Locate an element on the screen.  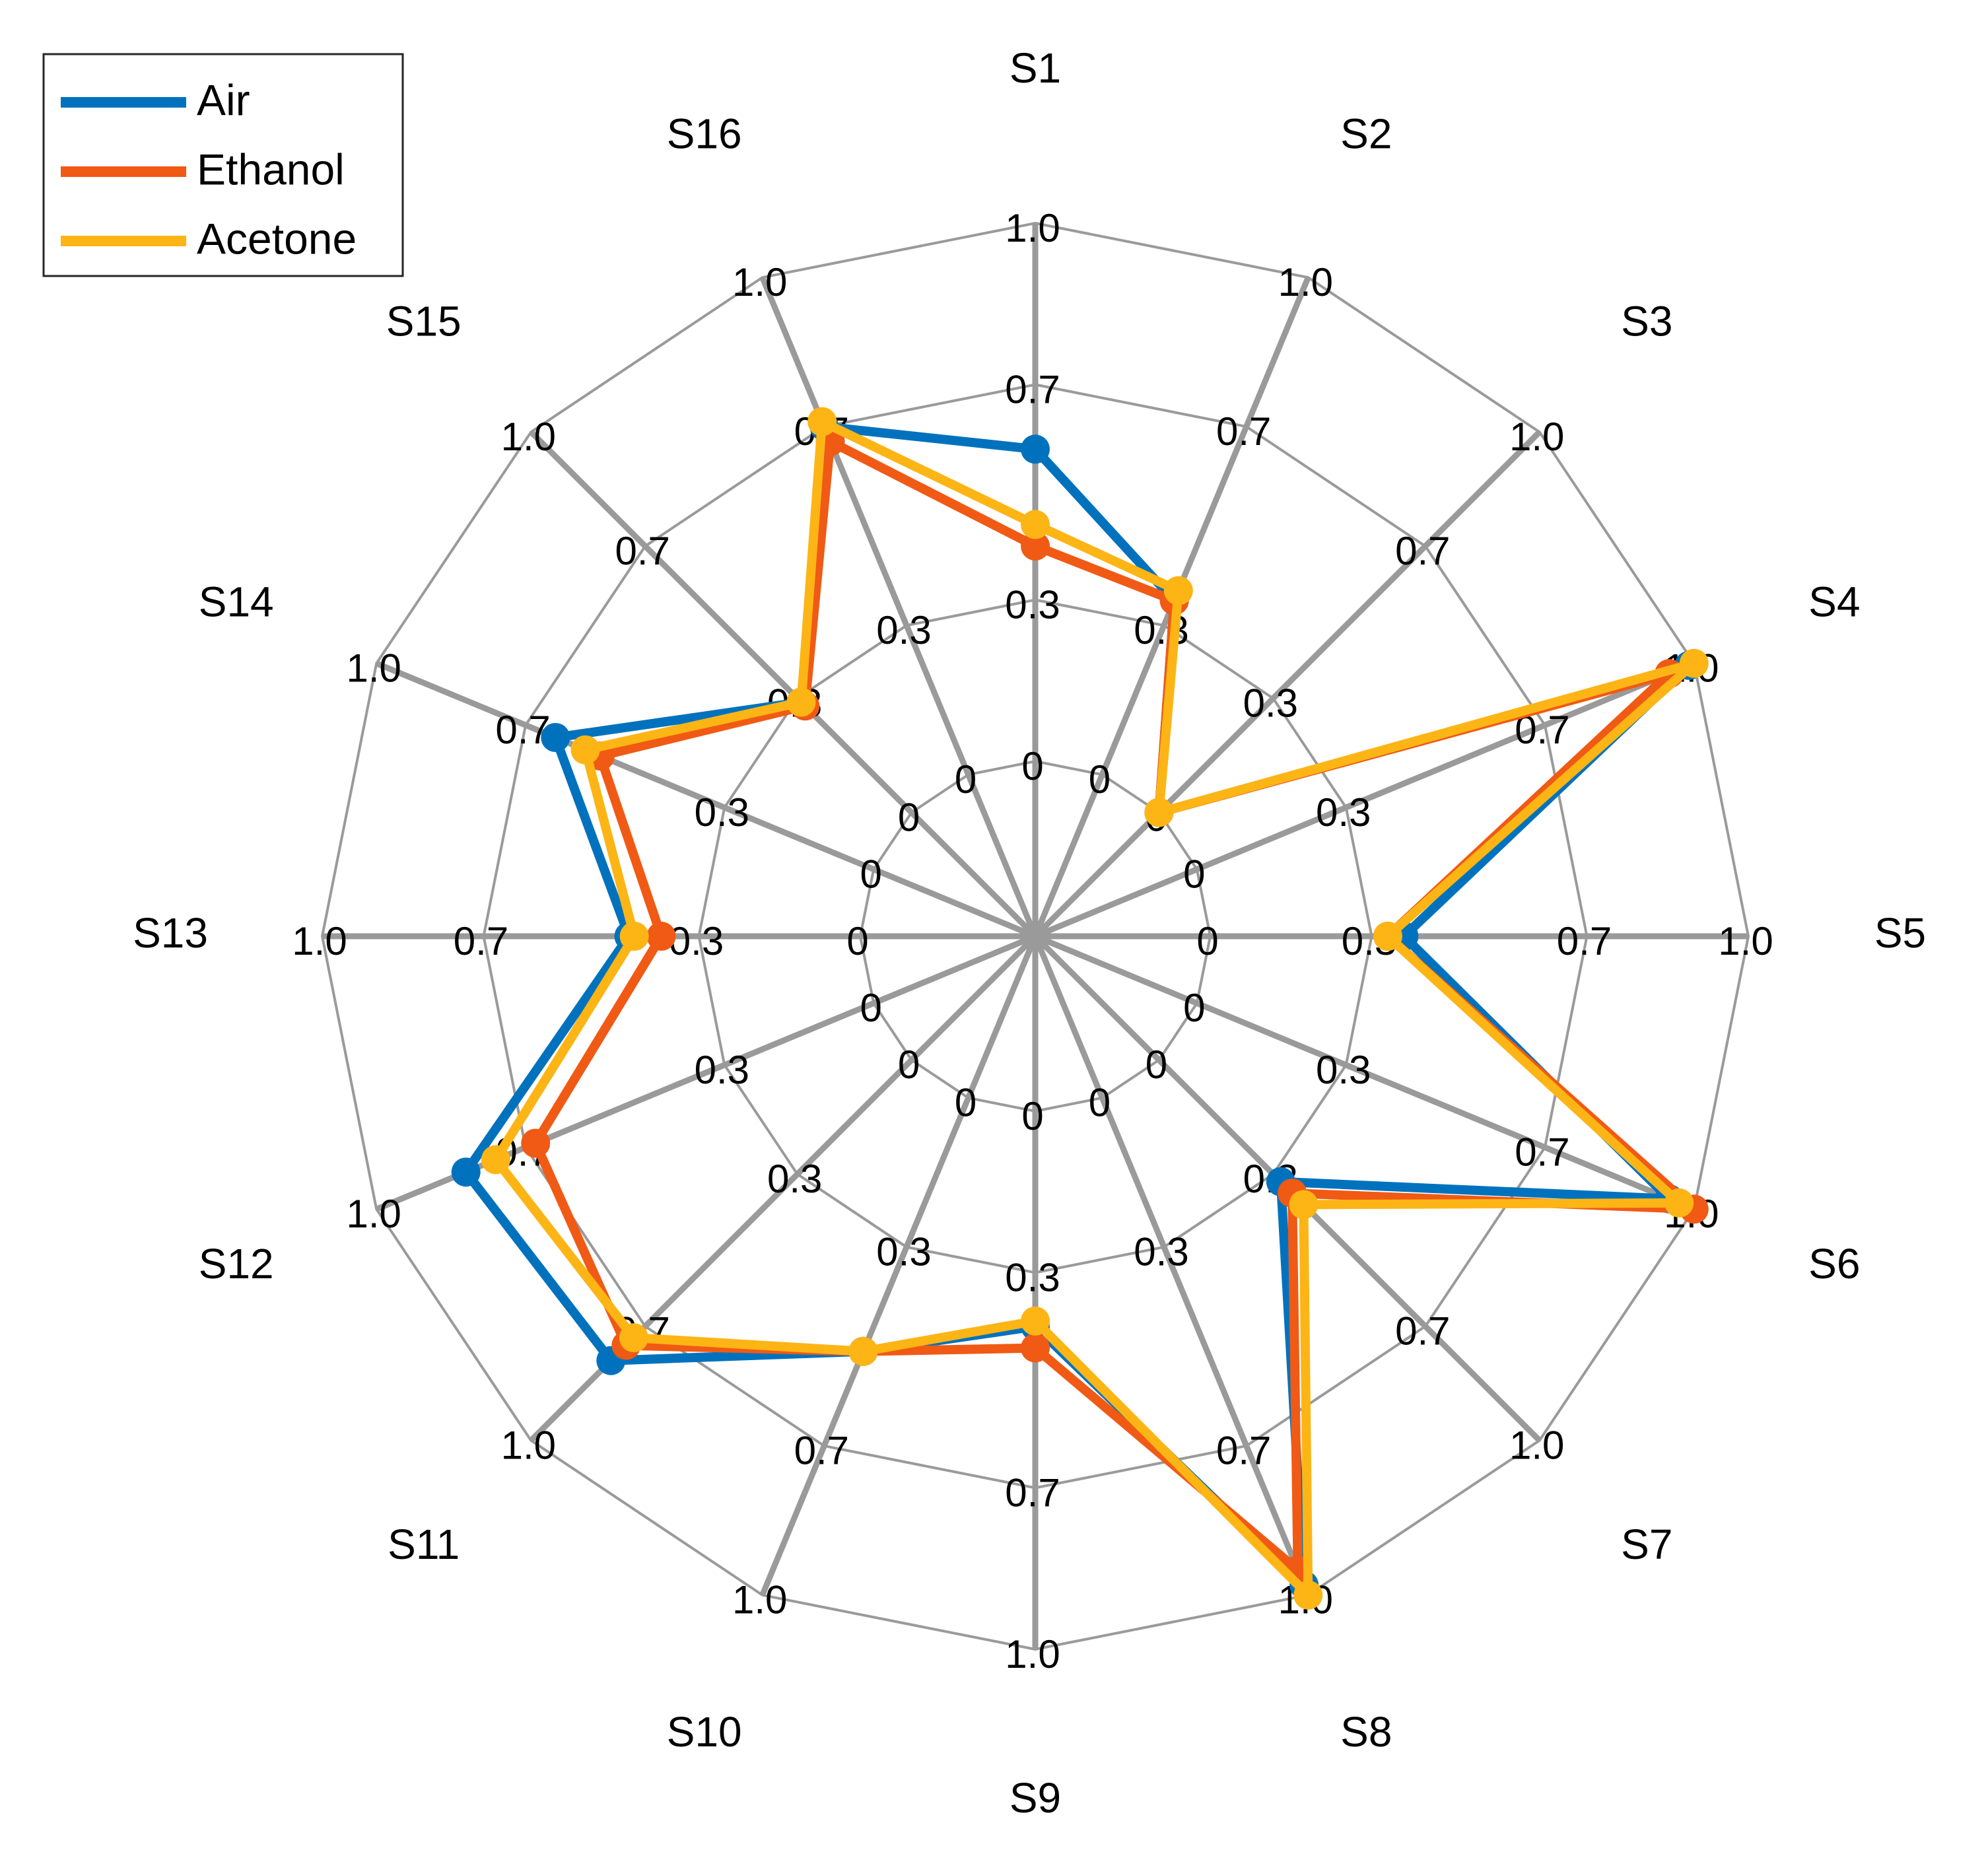
axis-label: S11 is located at coordinates (424, 1544).